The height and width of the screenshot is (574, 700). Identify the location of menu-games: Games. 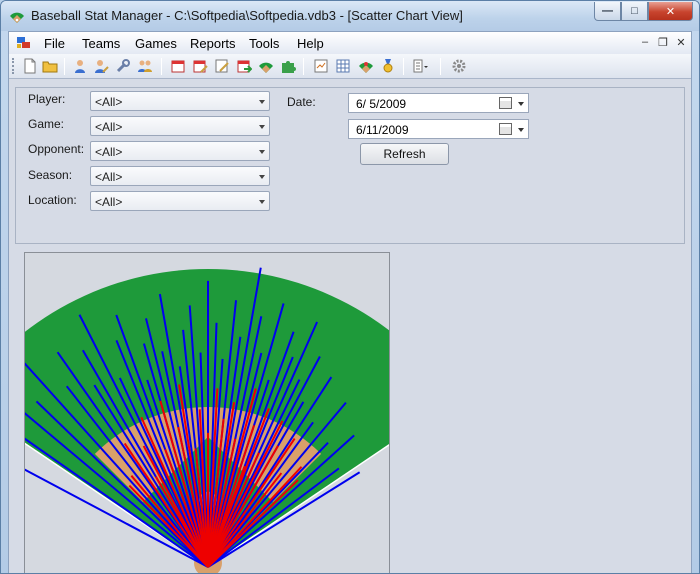
(156, 43).